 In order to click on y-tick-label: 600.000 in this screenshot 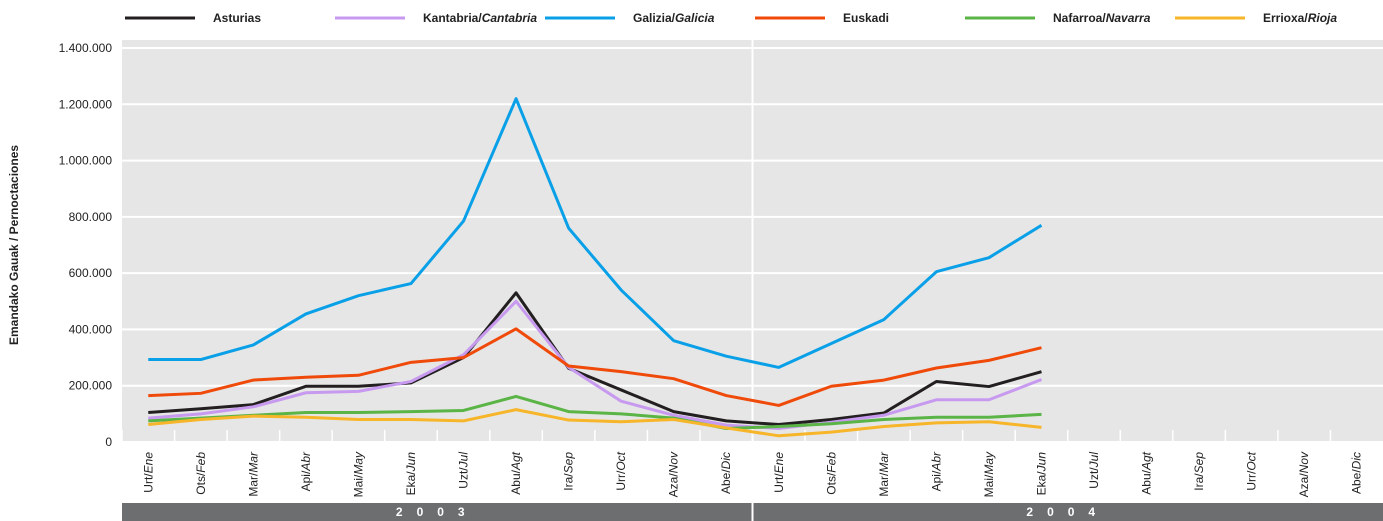, I will do `click(91, 273)`.